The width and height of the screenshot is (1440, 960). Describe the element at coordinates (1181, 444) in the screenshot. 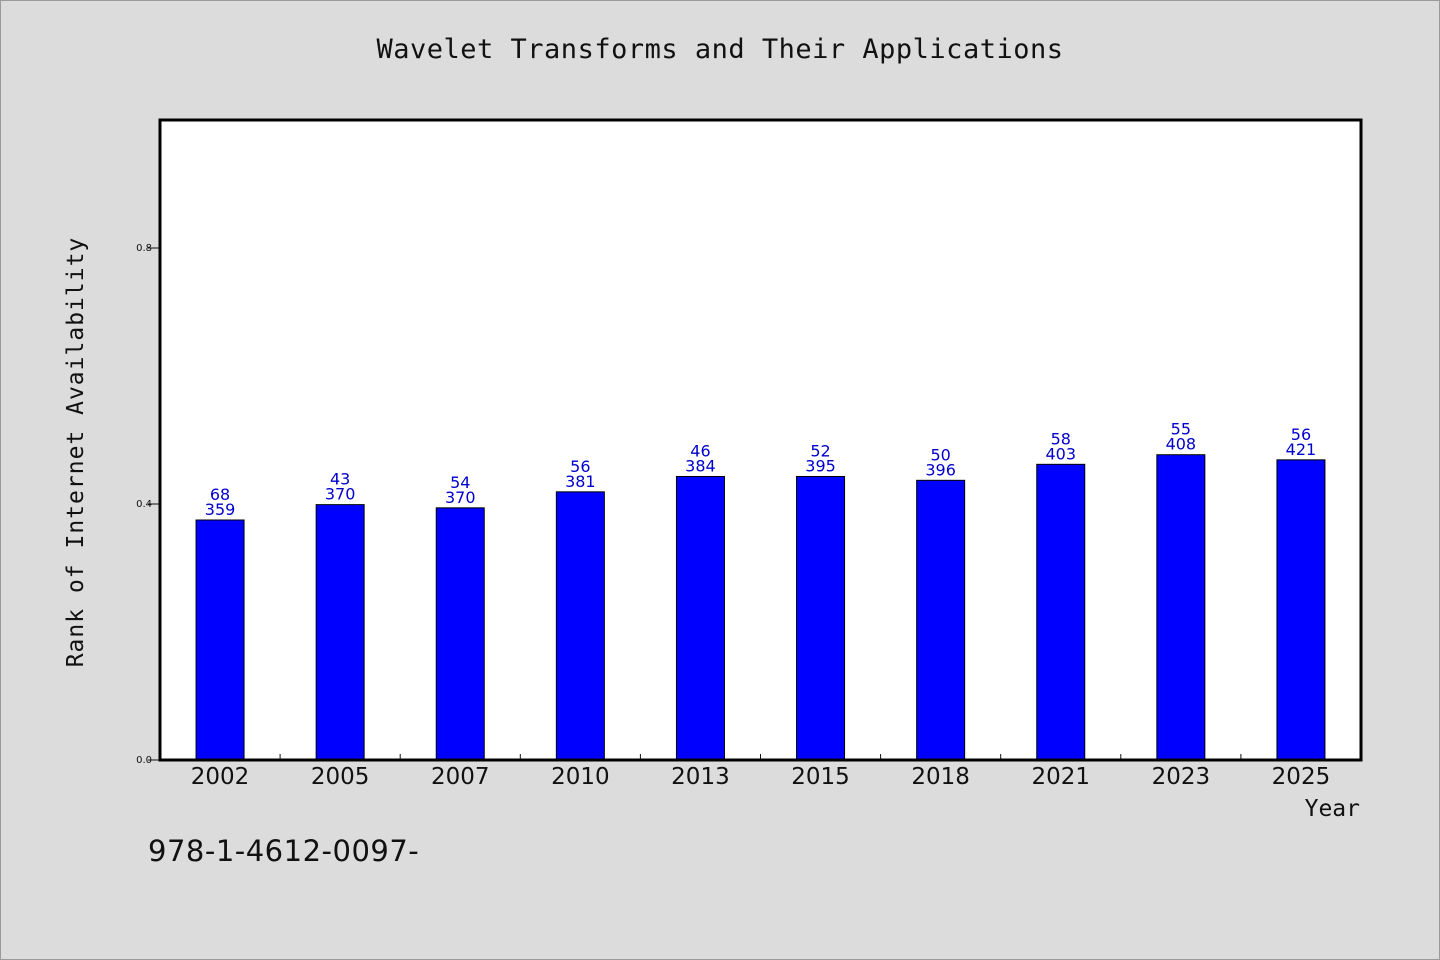

I see `bar-value-label: 408` at that location.